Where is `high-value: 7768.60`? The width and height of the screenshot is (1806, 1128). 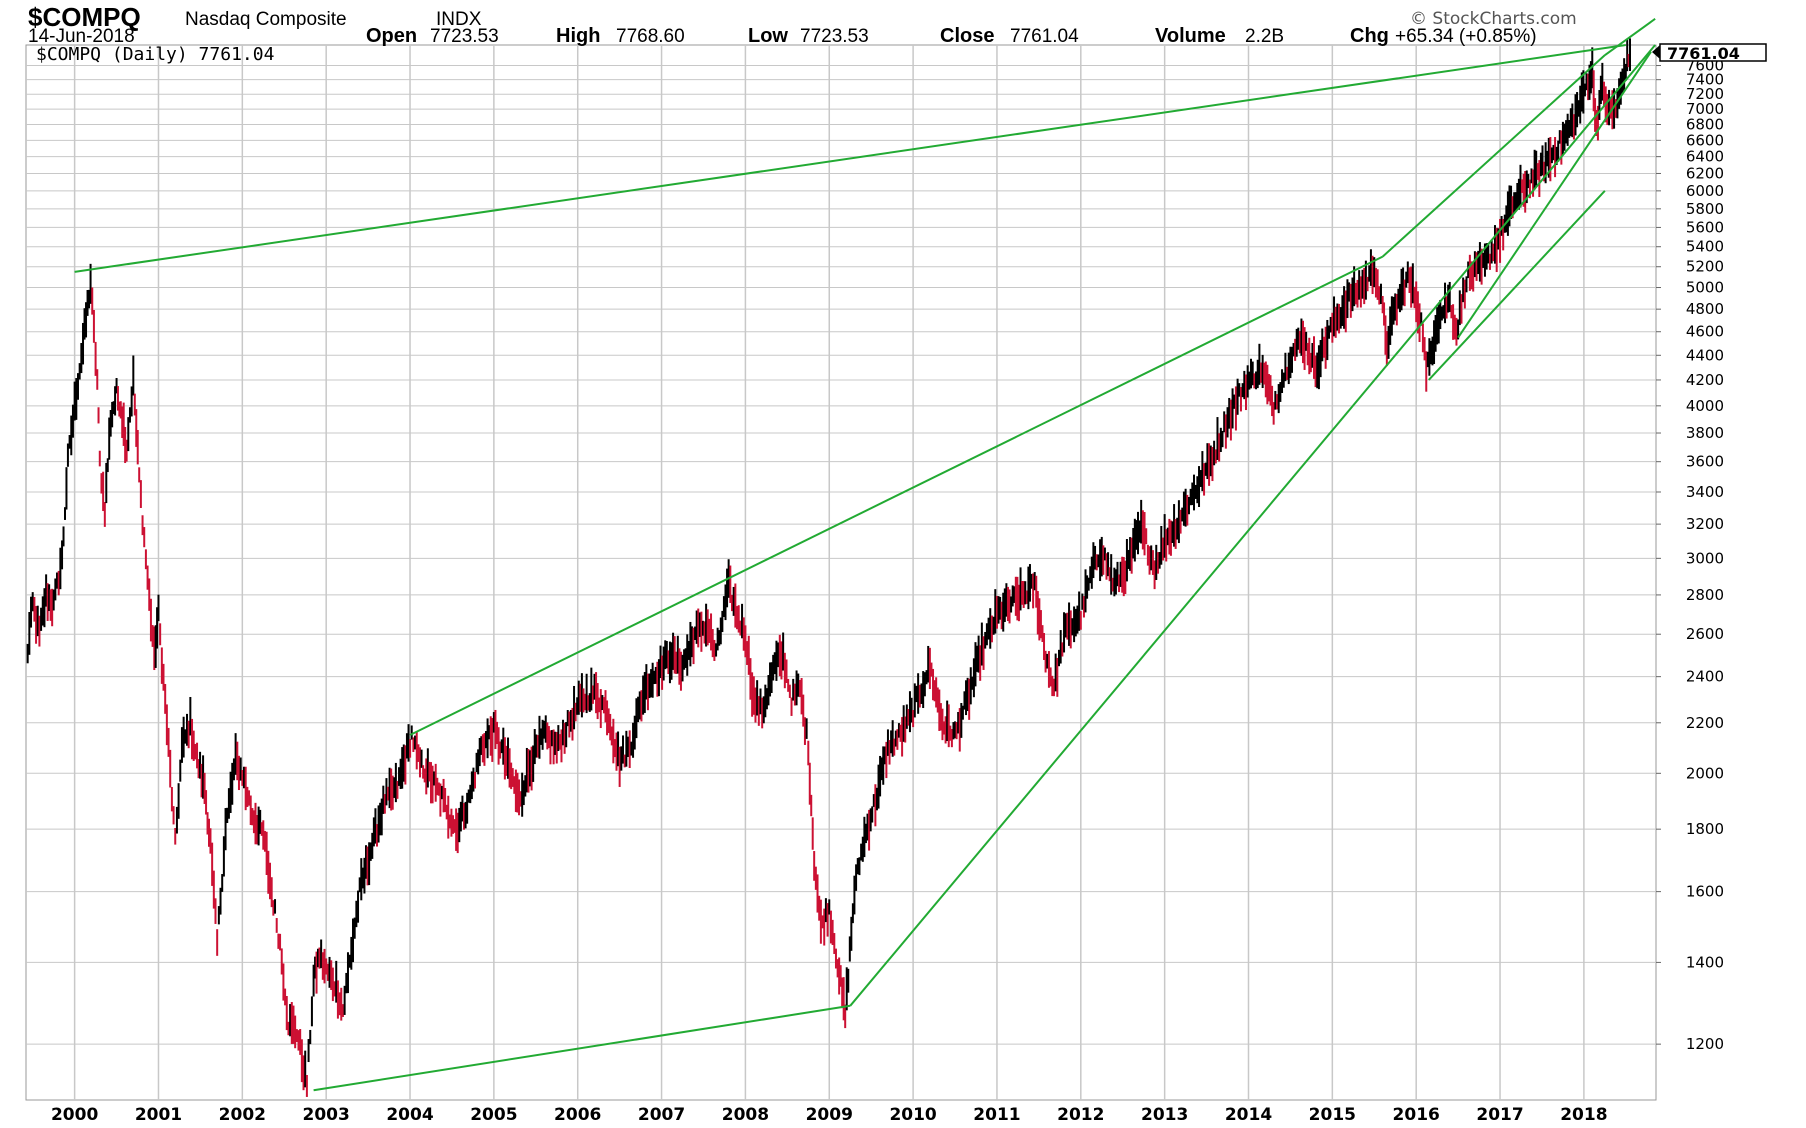
high-value: 7768.60 is located at coordinates (650, 36).